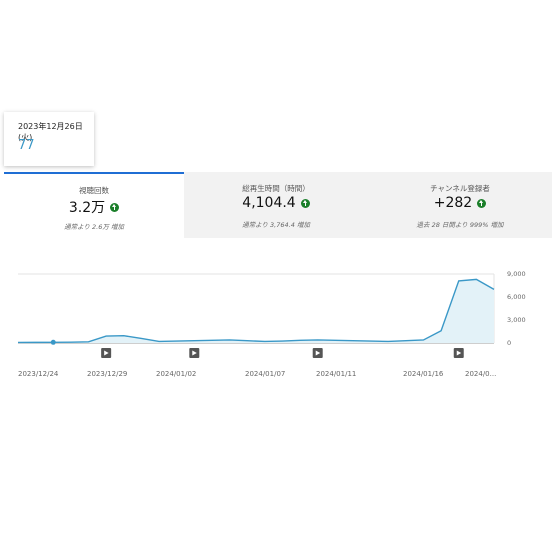 This screenshot has width=560, height=560. I want to click on x-tick-label: 2023/12/24, so click(38, 374).